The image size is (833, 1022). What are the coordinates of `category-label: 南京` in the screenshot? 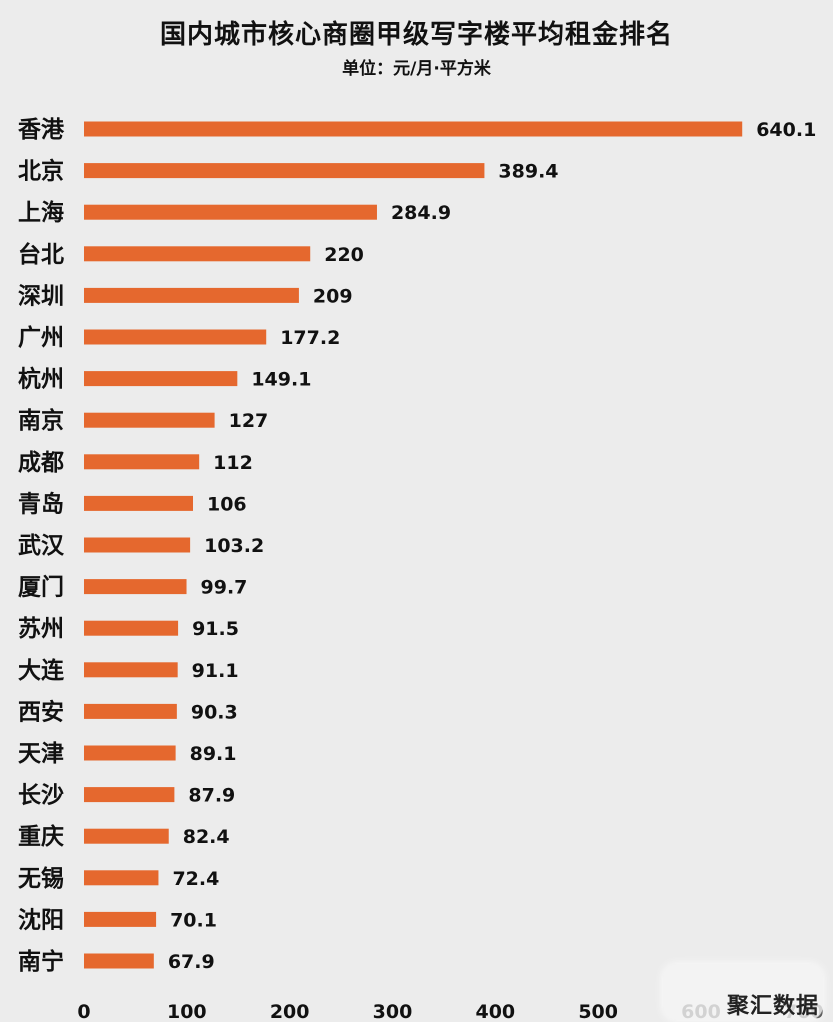 It's located at (41, 420).